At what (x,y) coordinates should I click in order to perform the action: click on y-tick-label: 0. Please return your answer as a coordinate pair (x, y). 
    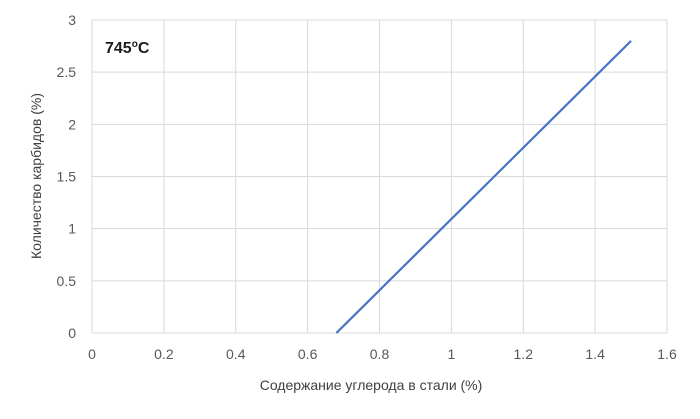
    Looking at the image, I should click on (72, 333).